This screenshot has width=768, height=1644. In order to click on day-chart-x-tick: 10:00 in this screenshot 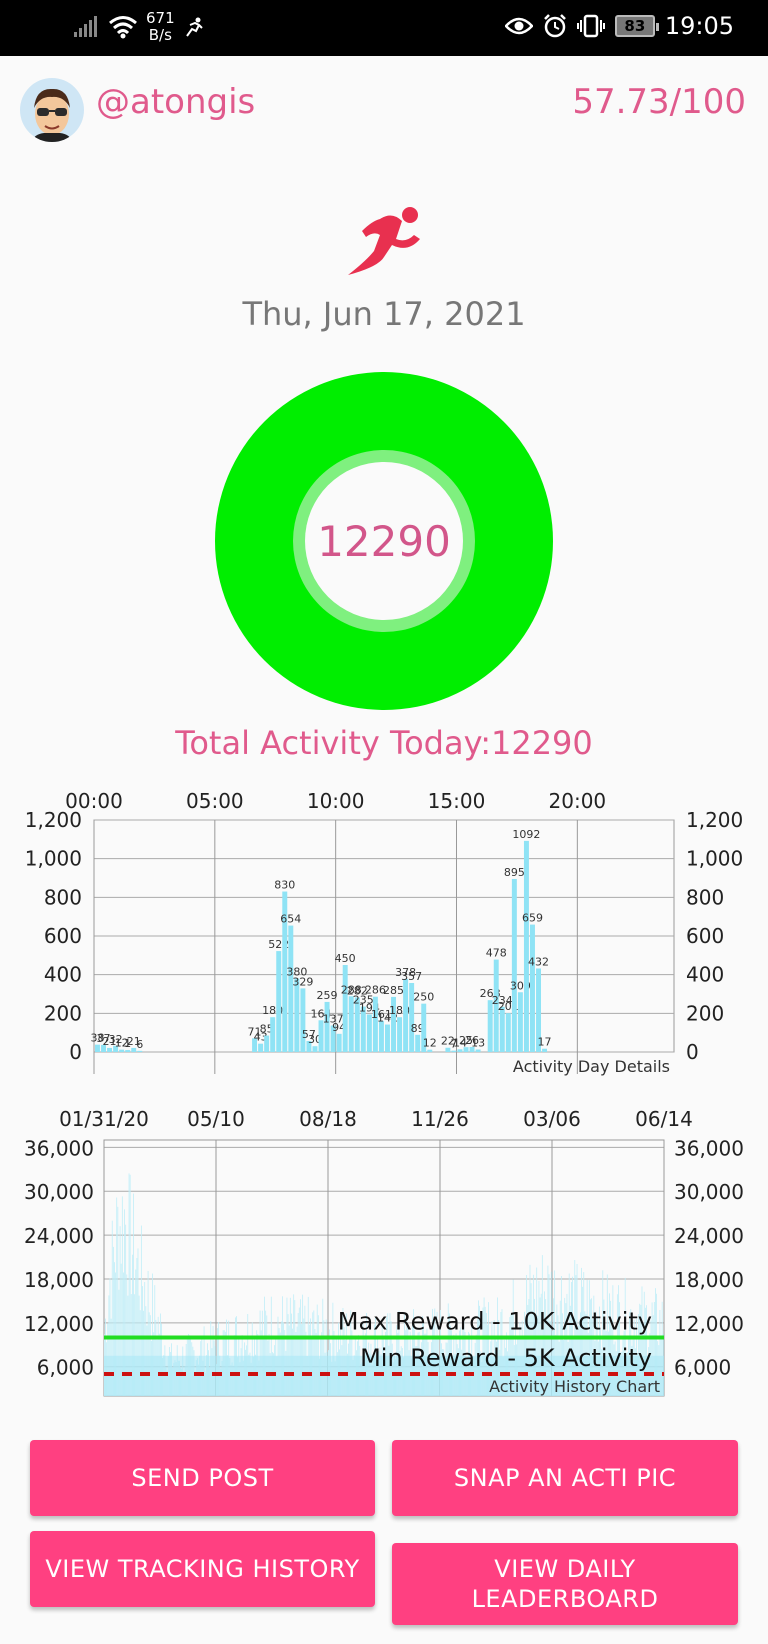, I will do `click(336, 801)`.